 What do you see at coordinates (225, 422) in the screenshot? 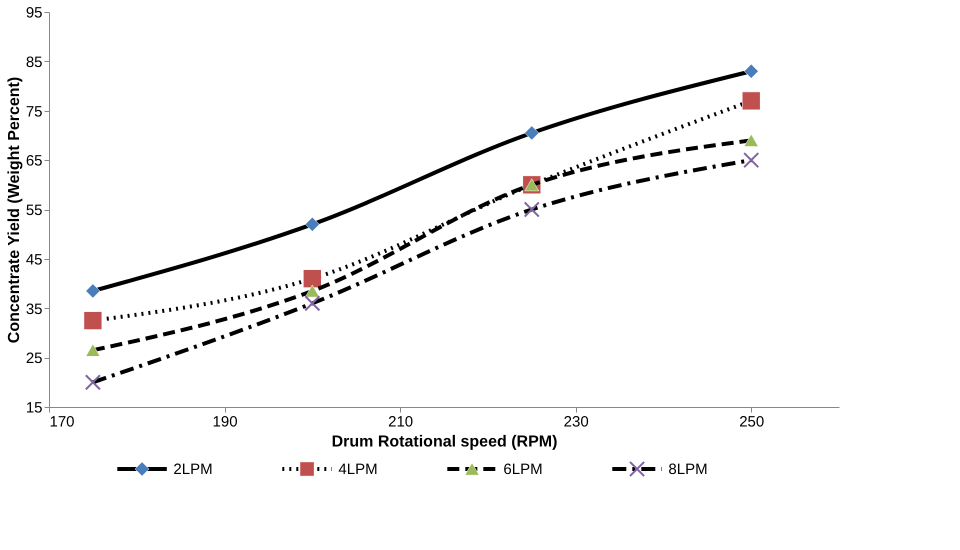
I see `x-tick-label: 190` at bounding box center [225, 422].